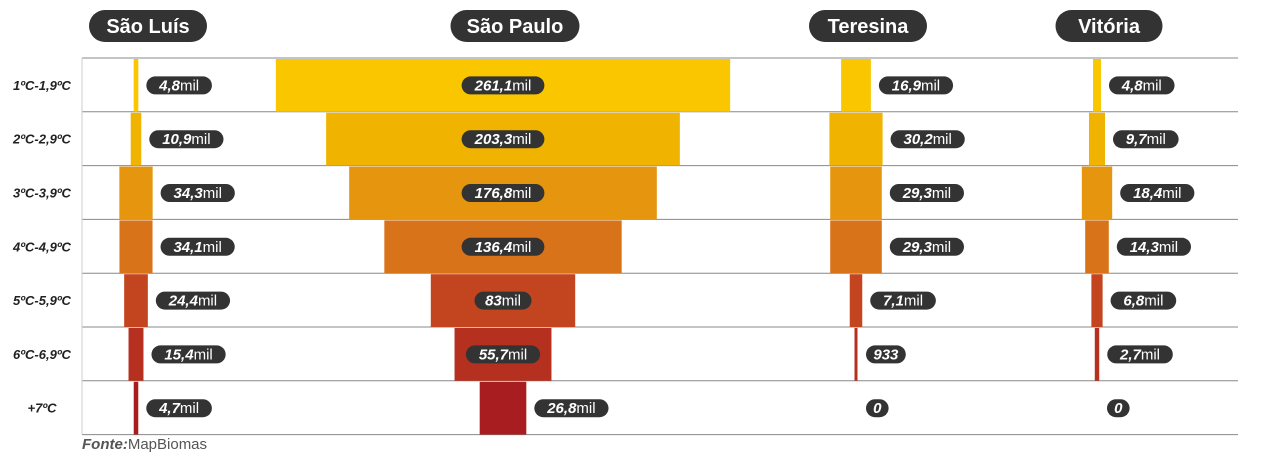 The width and height of the screenshot is (1263, 472). I want to click on city-header-label: São Luís, so click(147, 27).